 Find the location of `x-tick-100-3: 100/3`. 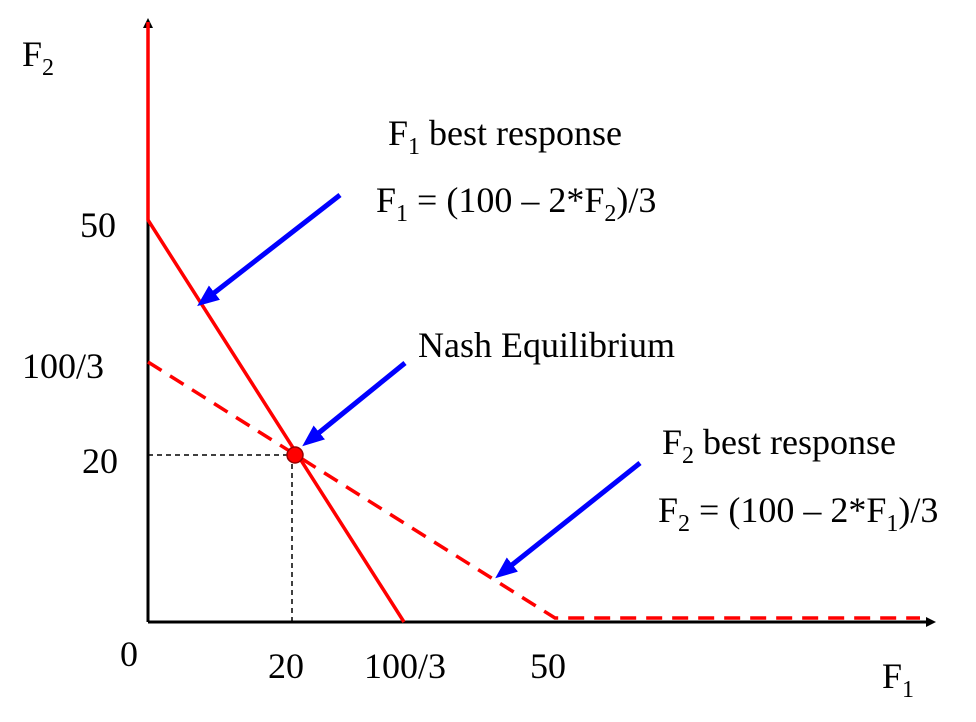

x-tick-100-3: 100/3 is located at coordinates (405, 666).